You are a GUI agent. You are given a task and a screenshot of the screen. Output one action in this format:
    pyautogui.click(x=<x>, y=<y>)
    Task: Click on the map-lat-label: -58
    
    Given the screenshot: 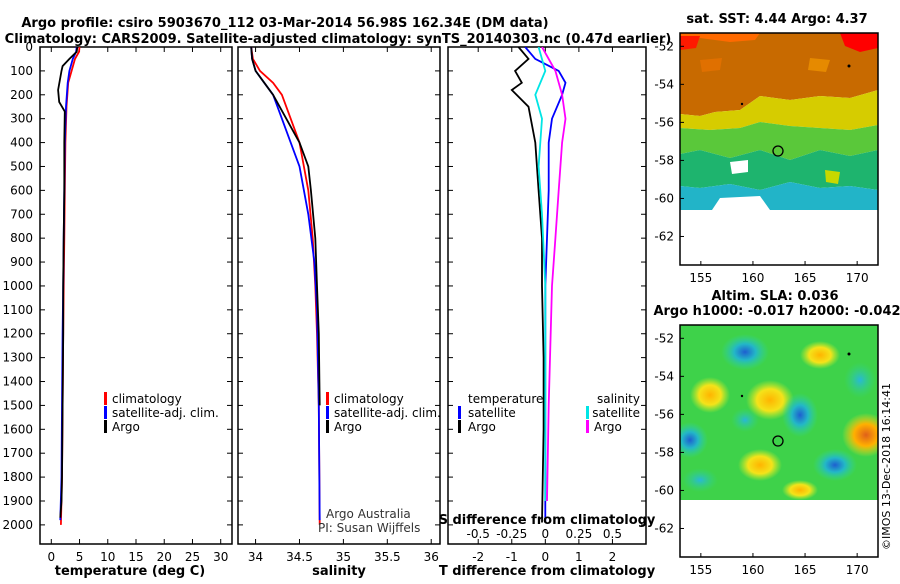 What is the action you would take?
    pyautogui.click(x=664, y=160)
    